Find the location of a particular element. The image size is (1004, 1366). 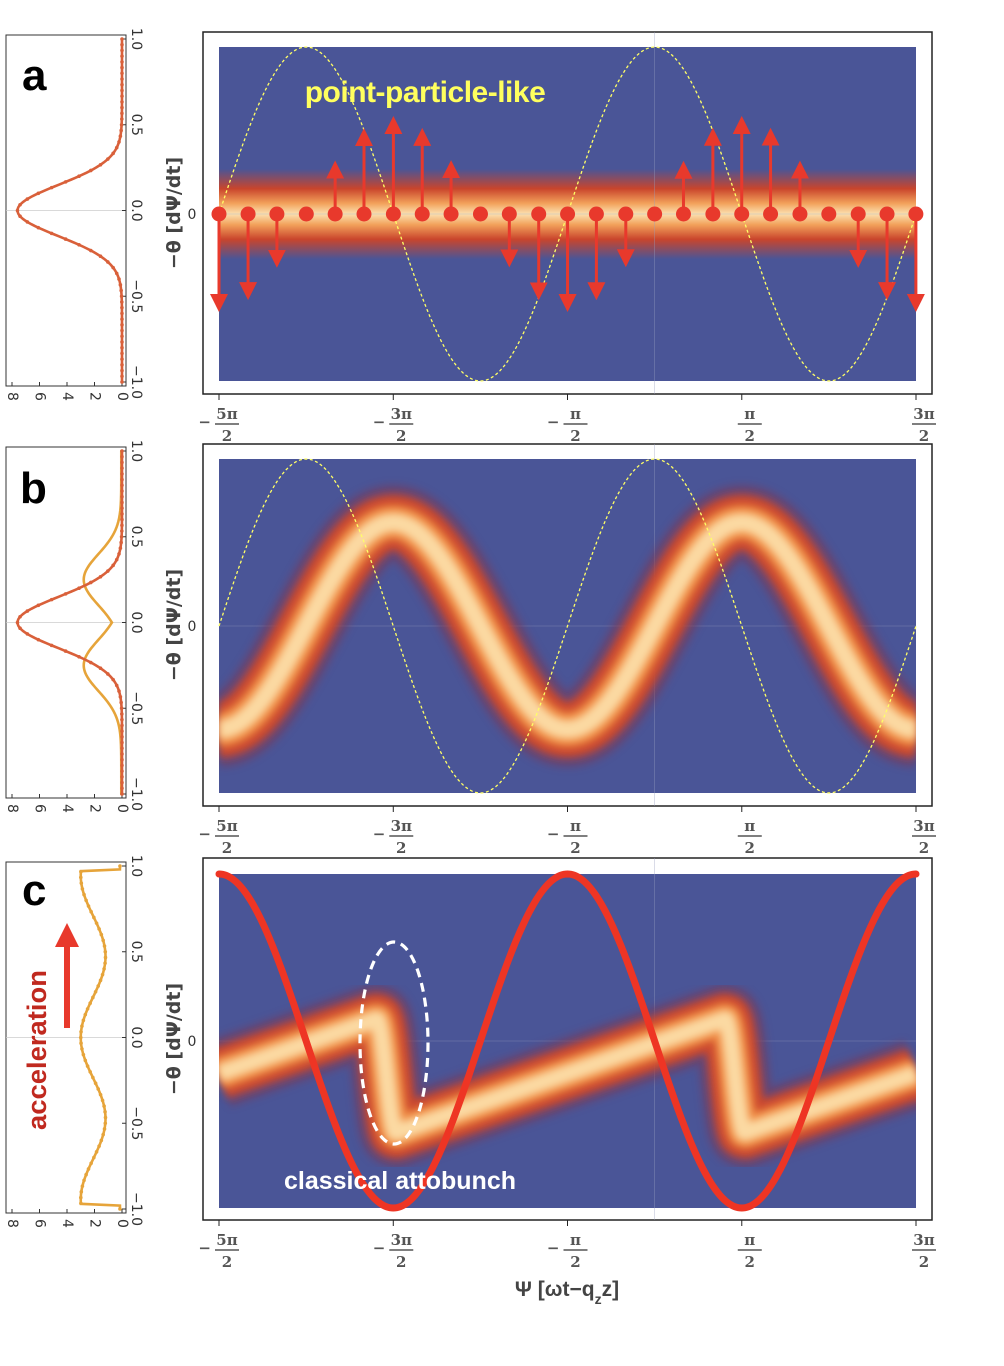

y-axis-label: −θ [dΨ/dt] is located at coordinates (174, 625).